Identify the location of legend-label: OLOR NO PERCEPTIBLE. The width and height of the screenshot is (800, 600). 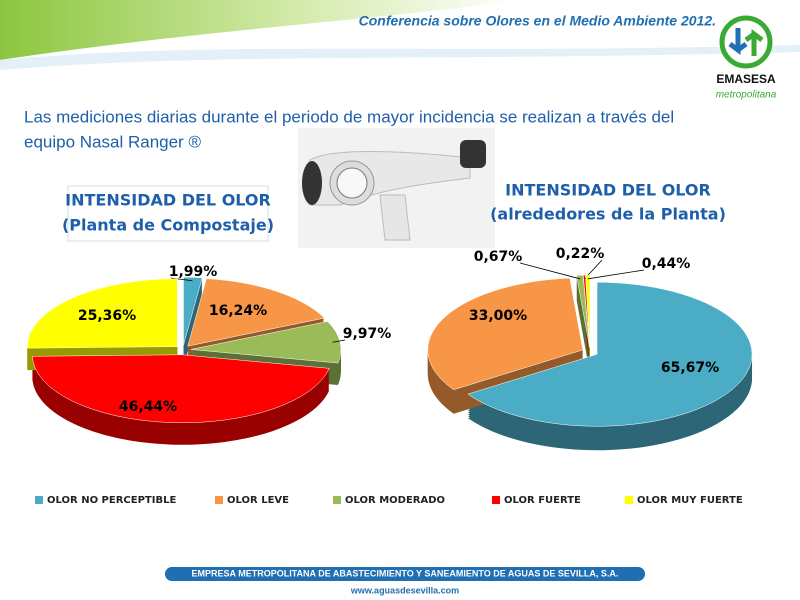
(111, 500).